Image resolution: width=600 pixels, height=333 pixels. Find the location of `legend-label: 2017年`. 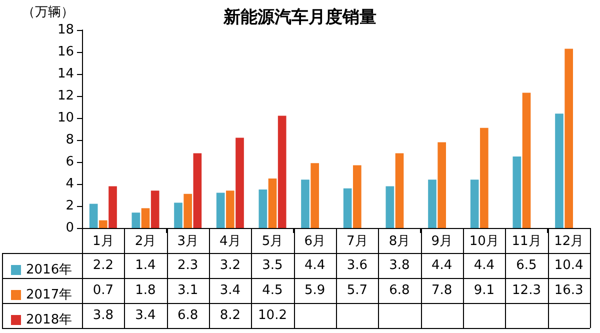

legend-label: 2017年 is located at coordinates (49, 295).